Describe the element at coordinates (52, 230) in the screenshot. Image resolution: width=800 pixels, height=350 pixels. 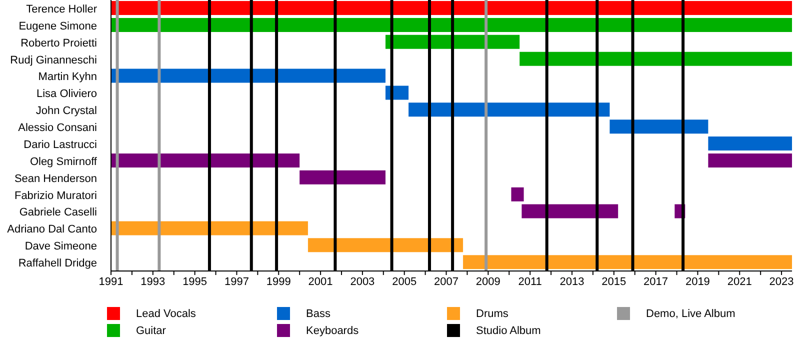
I see `y-tick-label: Adriano Dal Canto` at that location.